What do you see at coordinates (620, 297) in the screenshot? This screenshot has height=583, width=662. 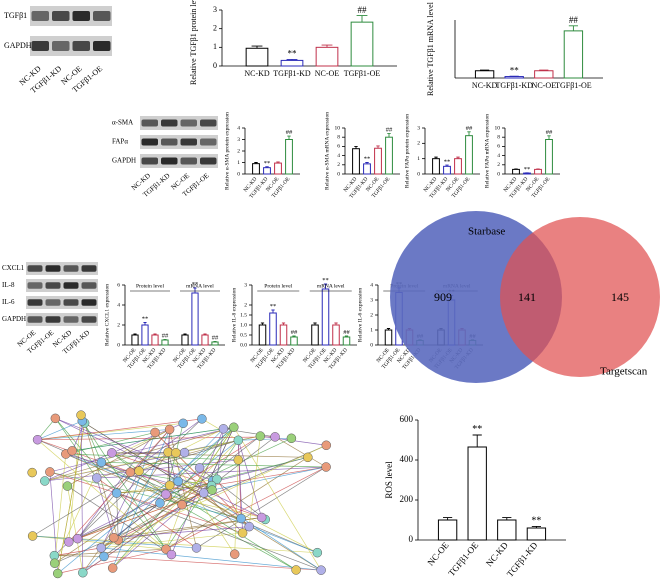 I see `venn-count: 145` at bounding box center [620, 297].